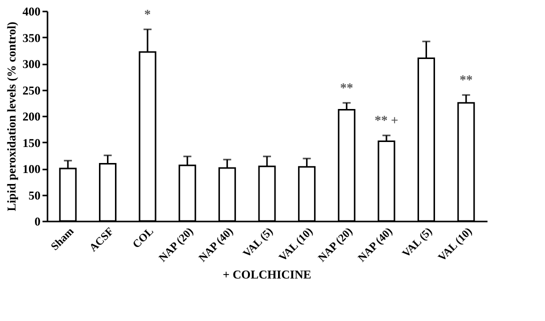 The image size is (545, 321). I want to click on annotation: ** +, so click(386, 120).